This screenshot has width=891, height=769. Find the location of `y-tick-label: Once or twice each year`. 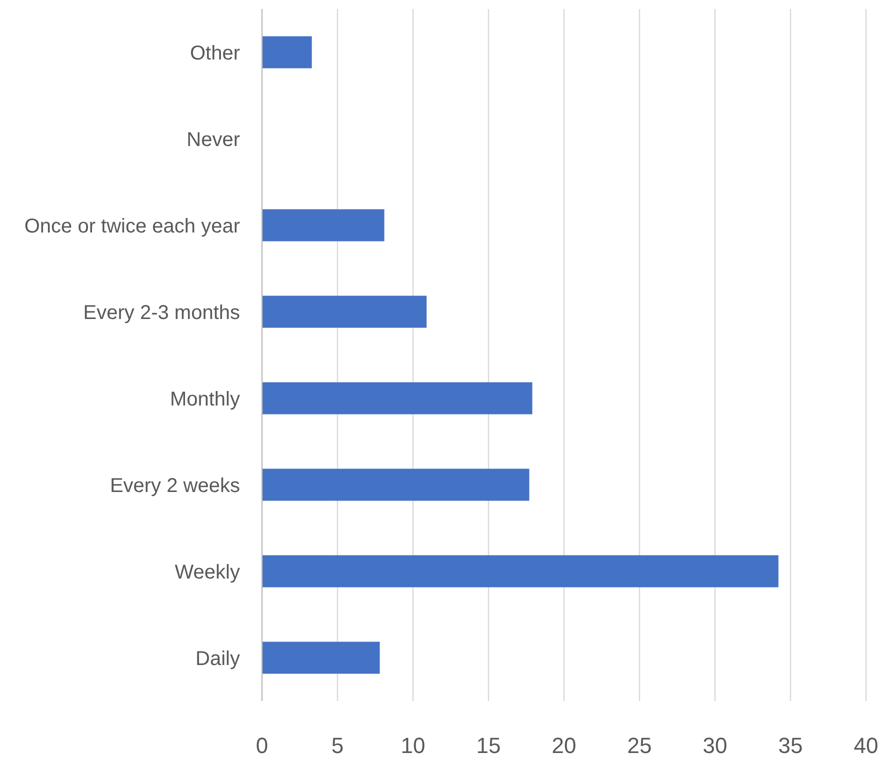

y-tick-label: Once or twice each year is located at coordinates (132, 226).